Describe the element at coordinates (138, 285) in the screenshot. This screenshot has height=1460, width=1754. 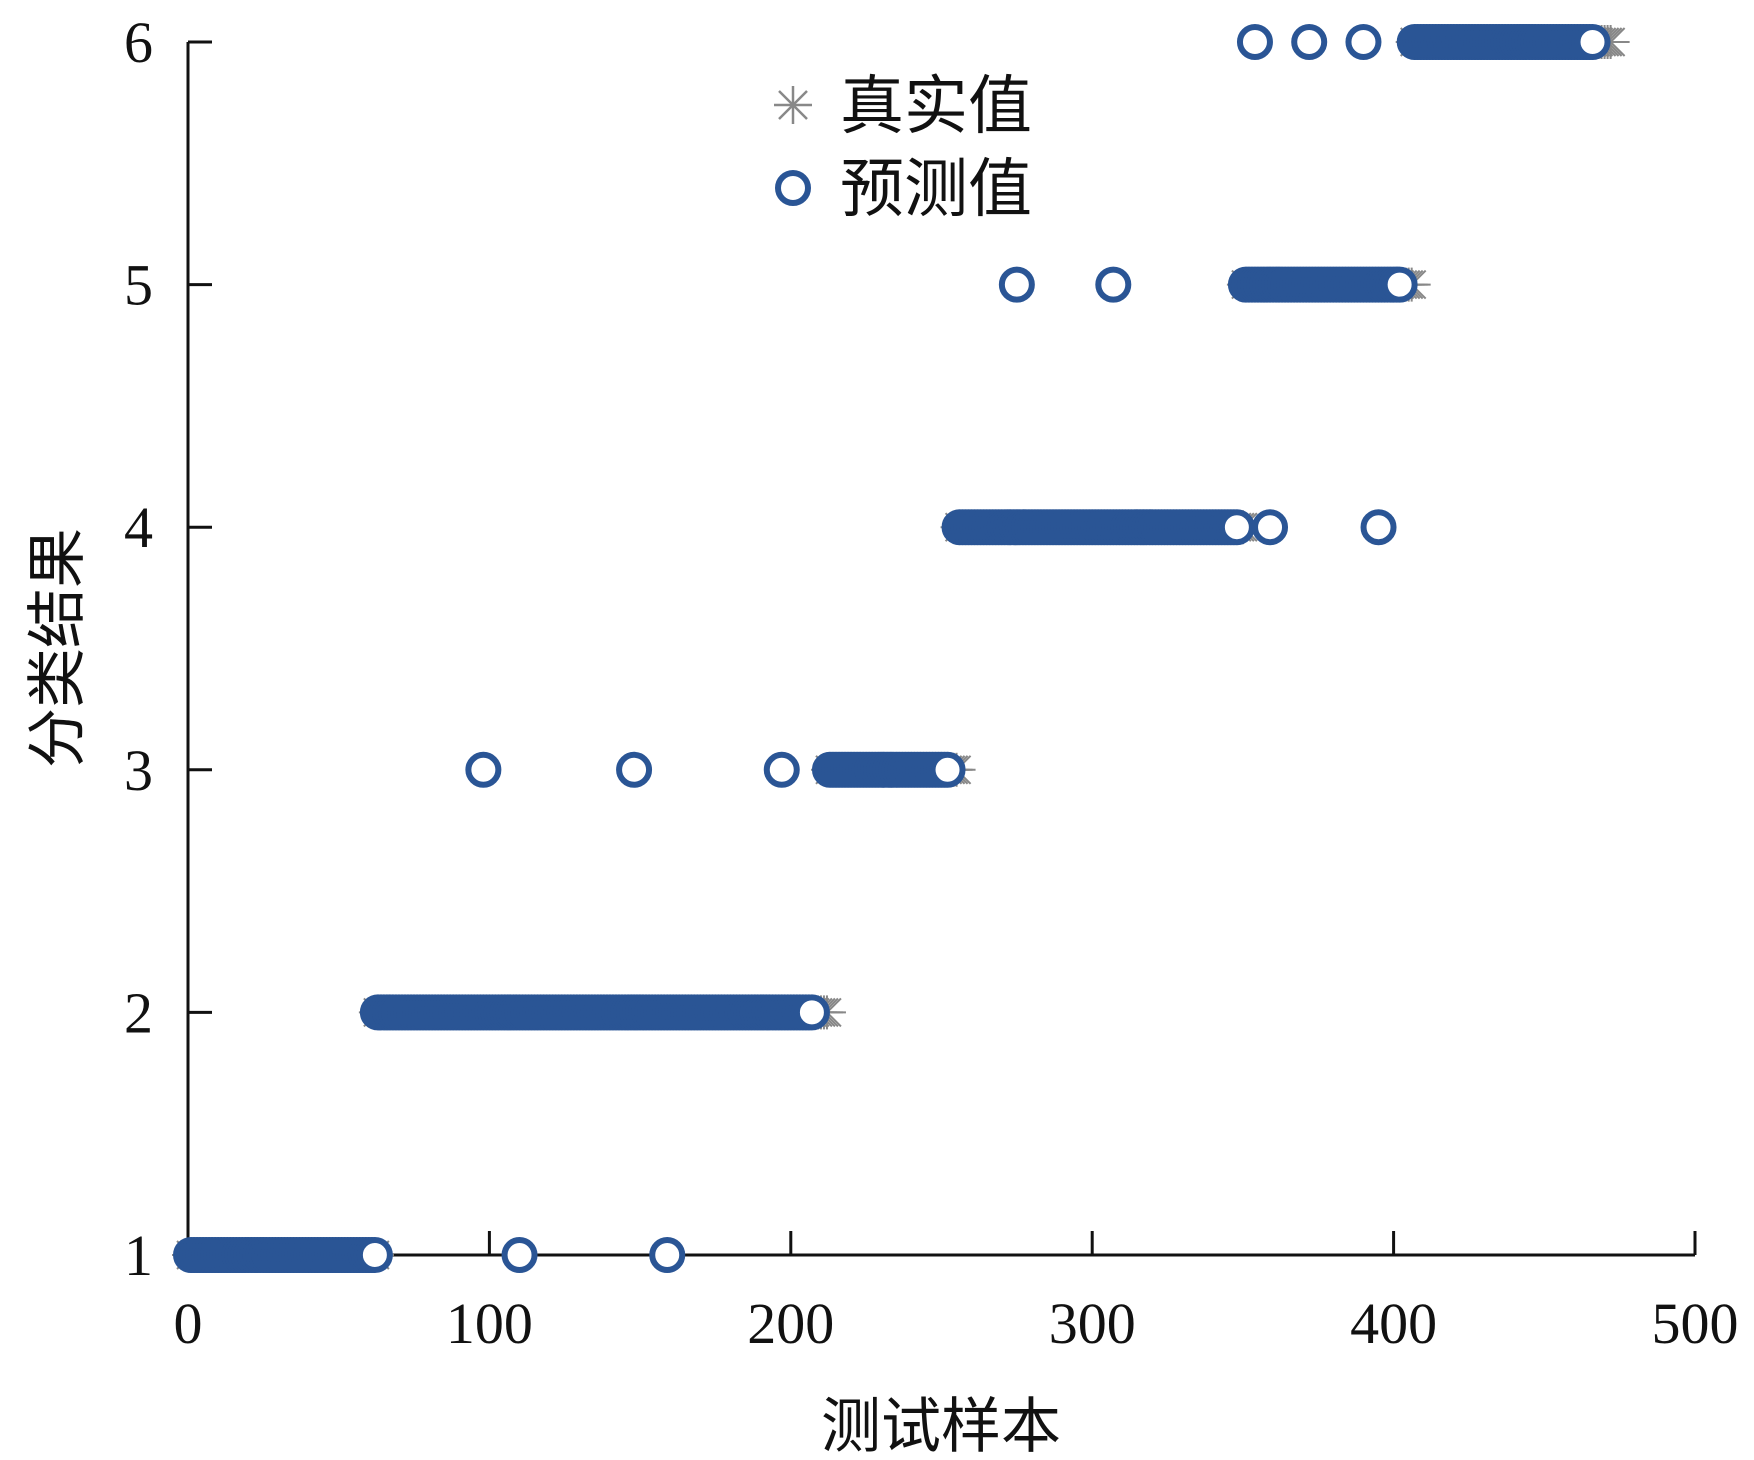
I see `y-tick-label: 5` at that location.